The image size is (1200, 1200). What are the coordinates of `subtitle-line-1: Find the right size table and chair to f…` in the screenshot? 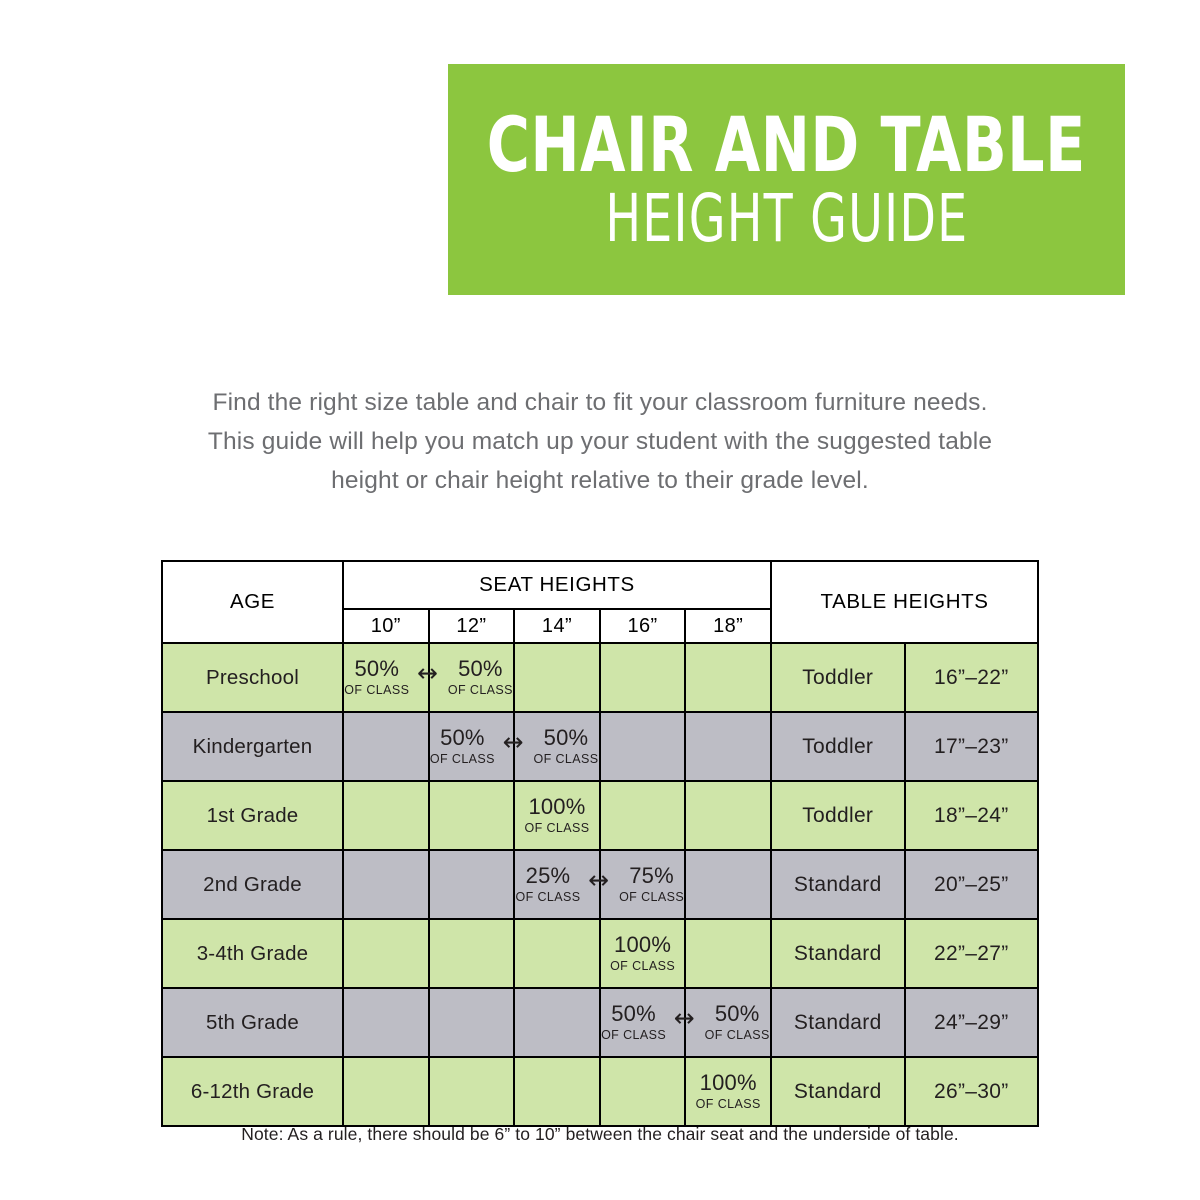 It's located at (600, 402).